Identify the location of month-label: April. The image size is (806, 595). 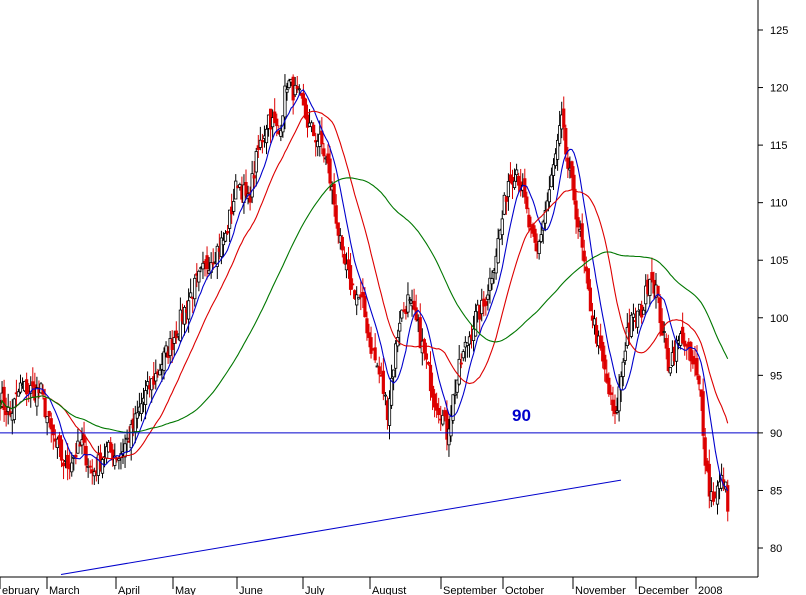
(129, 590).